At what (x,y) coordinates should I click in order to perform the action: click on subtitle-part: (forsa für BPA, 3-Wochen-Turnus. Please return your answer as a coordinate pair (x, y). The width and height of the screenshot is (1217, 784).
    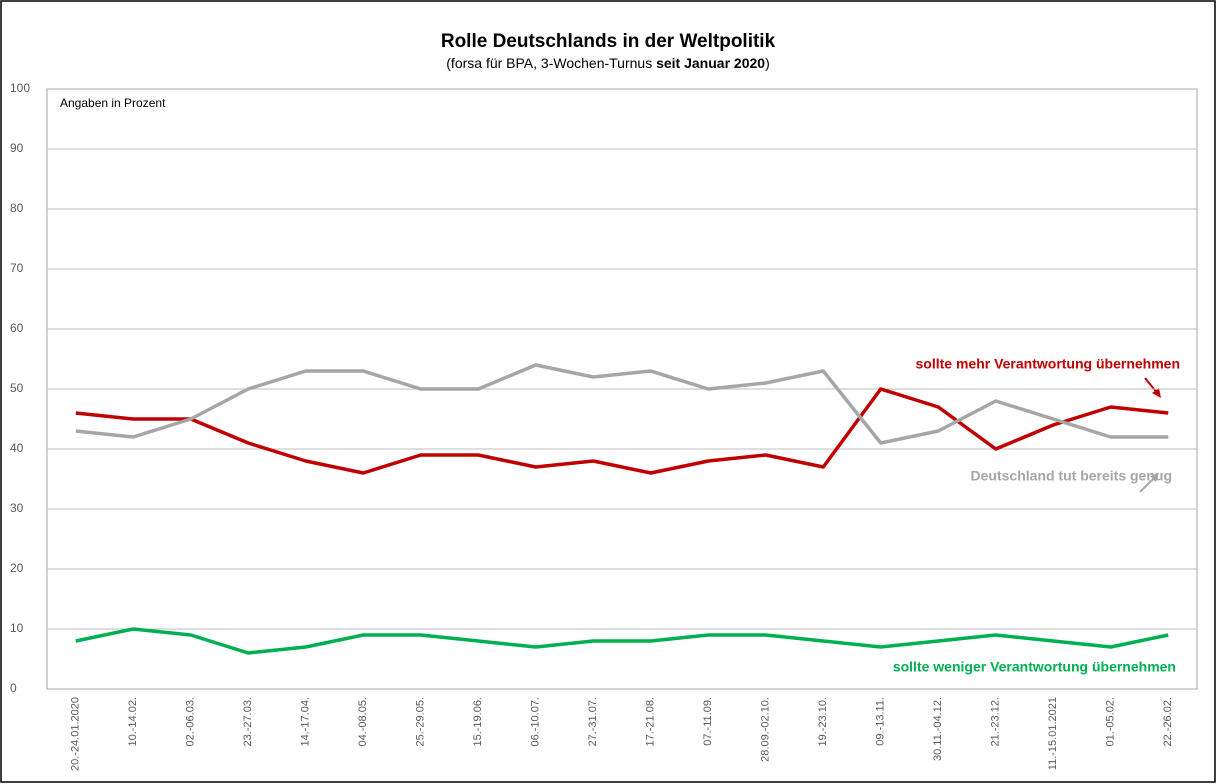
    Looking at the image, I should click on (551, 63).